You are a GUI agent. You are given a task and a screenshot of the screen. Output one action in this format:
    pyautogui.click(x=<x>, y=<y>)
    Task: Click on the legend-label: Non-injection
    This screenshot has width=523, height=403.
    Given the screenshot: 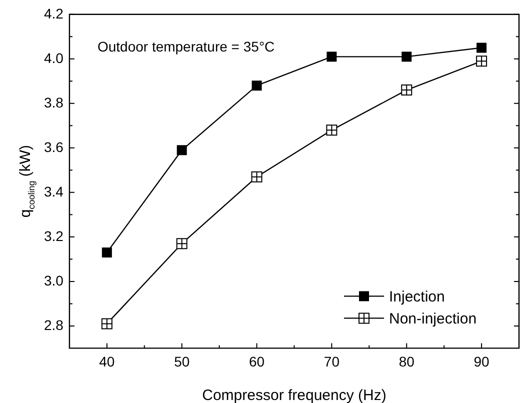 What is the action you would take?
    pyautogui.click(x=433, y=319)
    